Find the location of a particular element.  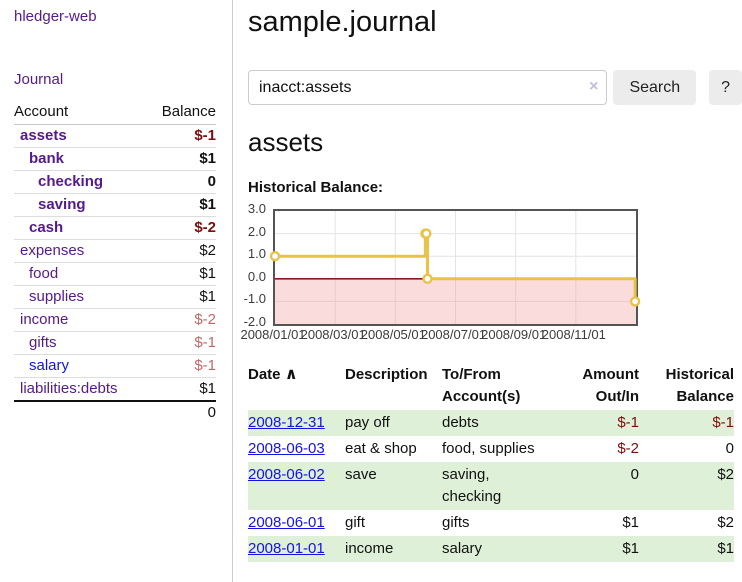

transaction-description: save is located at coordinates (361, 474).